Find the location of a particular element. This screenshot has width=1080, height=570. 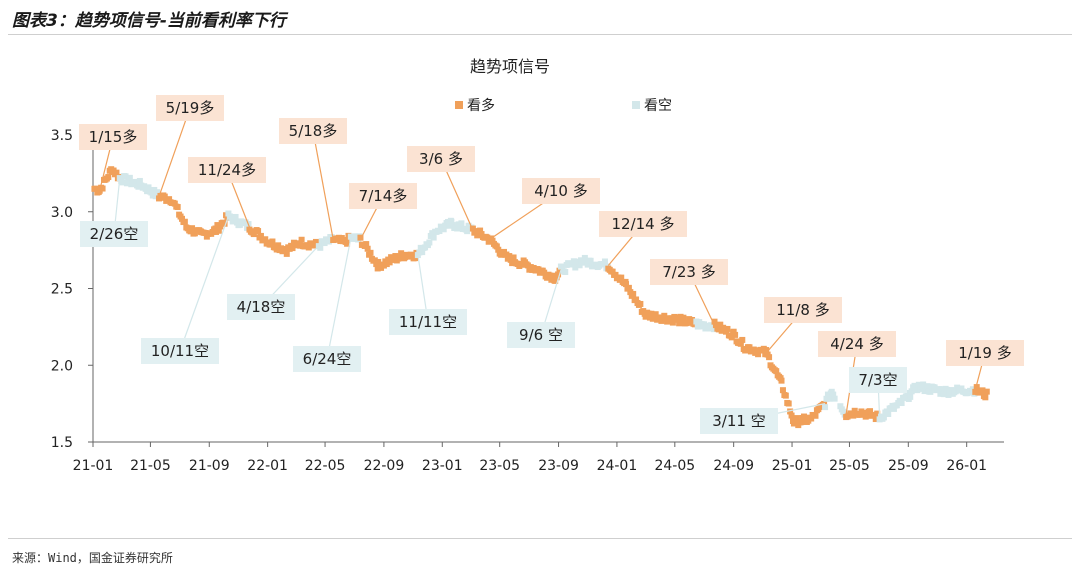

annotation-label: 3/11 空 is located at coordinates (738, 421).